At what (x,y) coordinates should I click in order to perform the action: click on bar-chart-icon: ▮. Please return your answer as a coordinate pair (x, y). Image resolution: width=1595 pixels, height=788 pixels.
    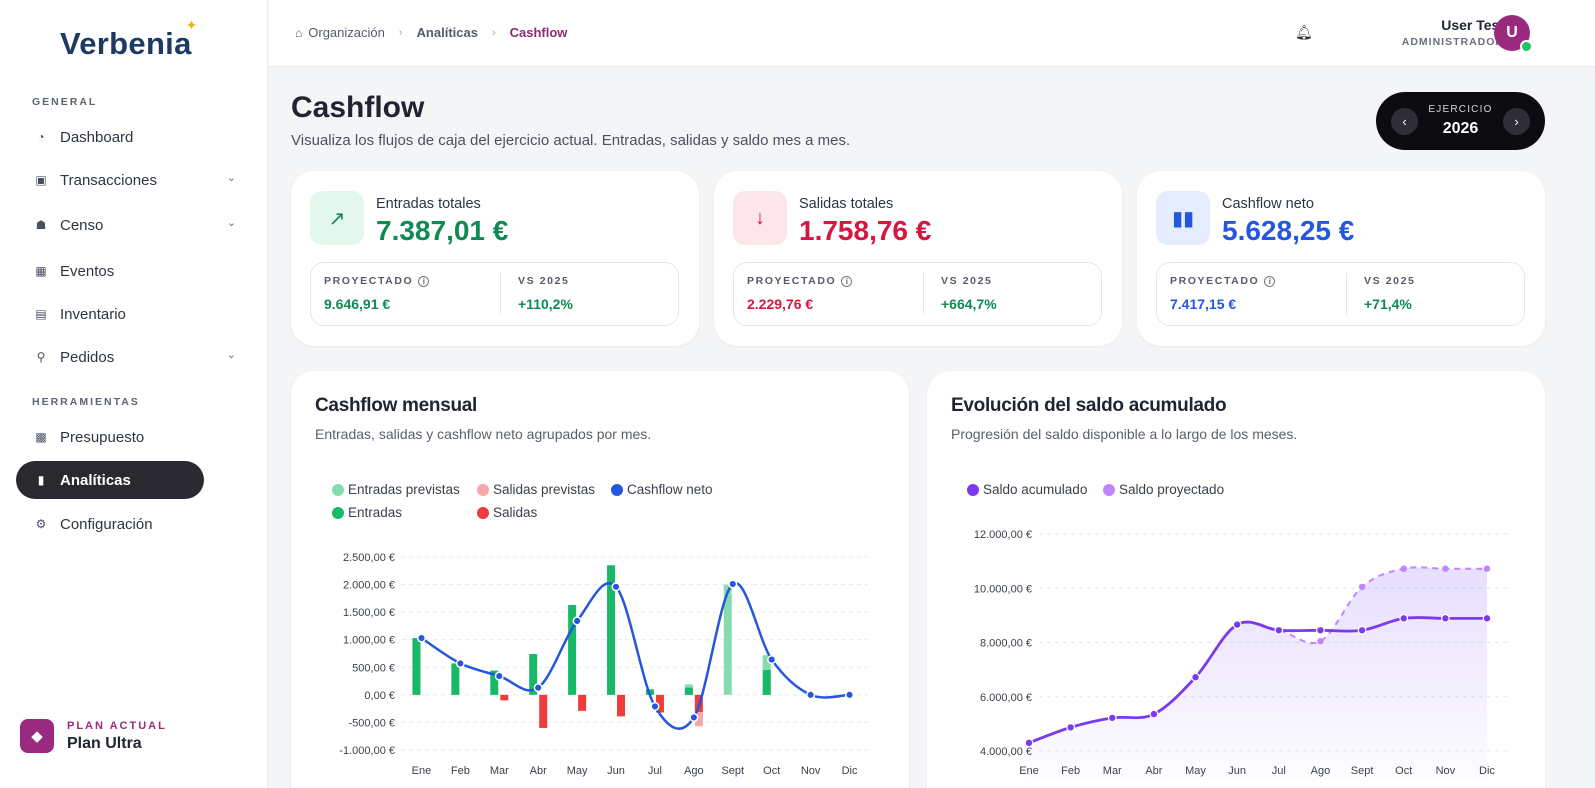
    Looking at the image, I should click on (41, 480).